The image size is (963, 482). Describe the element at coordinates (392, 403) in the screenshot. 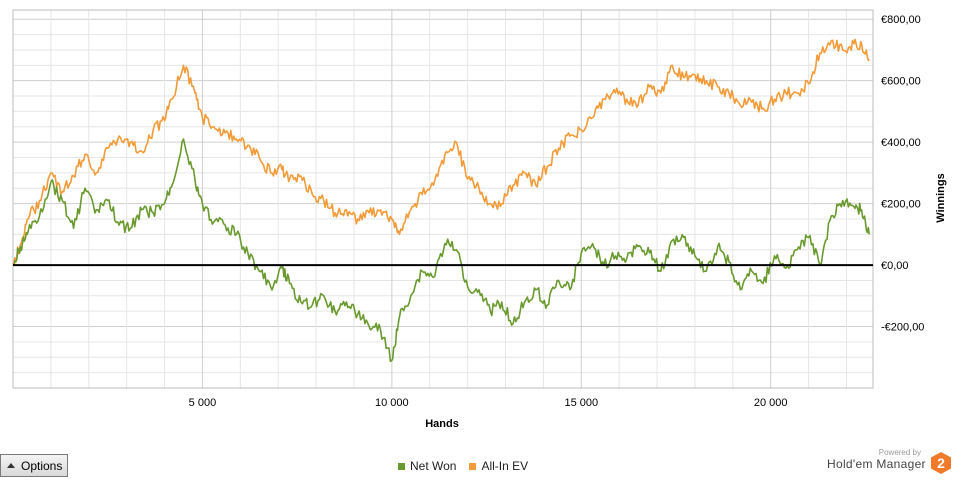

I see `x-tick-label: 10 000` at that location.